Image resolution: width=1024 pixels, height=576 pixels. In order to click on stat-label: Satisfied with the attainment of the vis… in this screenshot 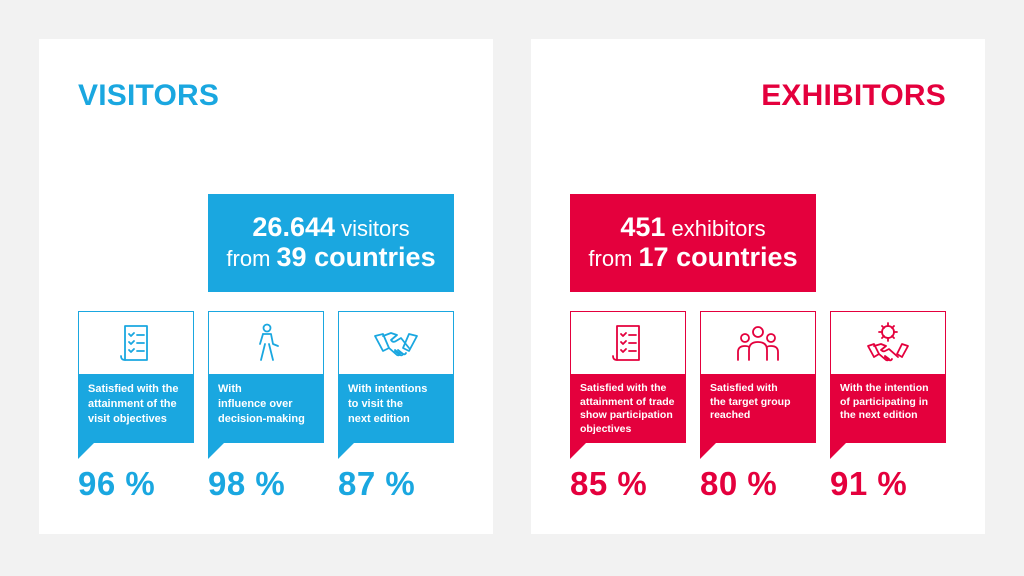, I will do `click(136, 408)`.